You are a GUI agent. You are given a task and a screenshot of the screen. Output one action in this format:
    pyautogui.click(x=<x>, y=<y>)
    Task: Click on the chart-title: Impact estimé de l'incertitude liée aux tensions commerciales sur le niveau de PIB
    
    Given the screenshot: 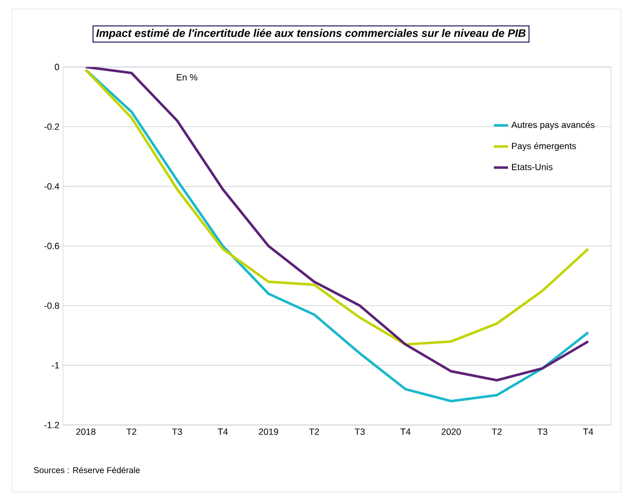 What is the action you would take?
    pyautogui.click(x=311, y=34)
    